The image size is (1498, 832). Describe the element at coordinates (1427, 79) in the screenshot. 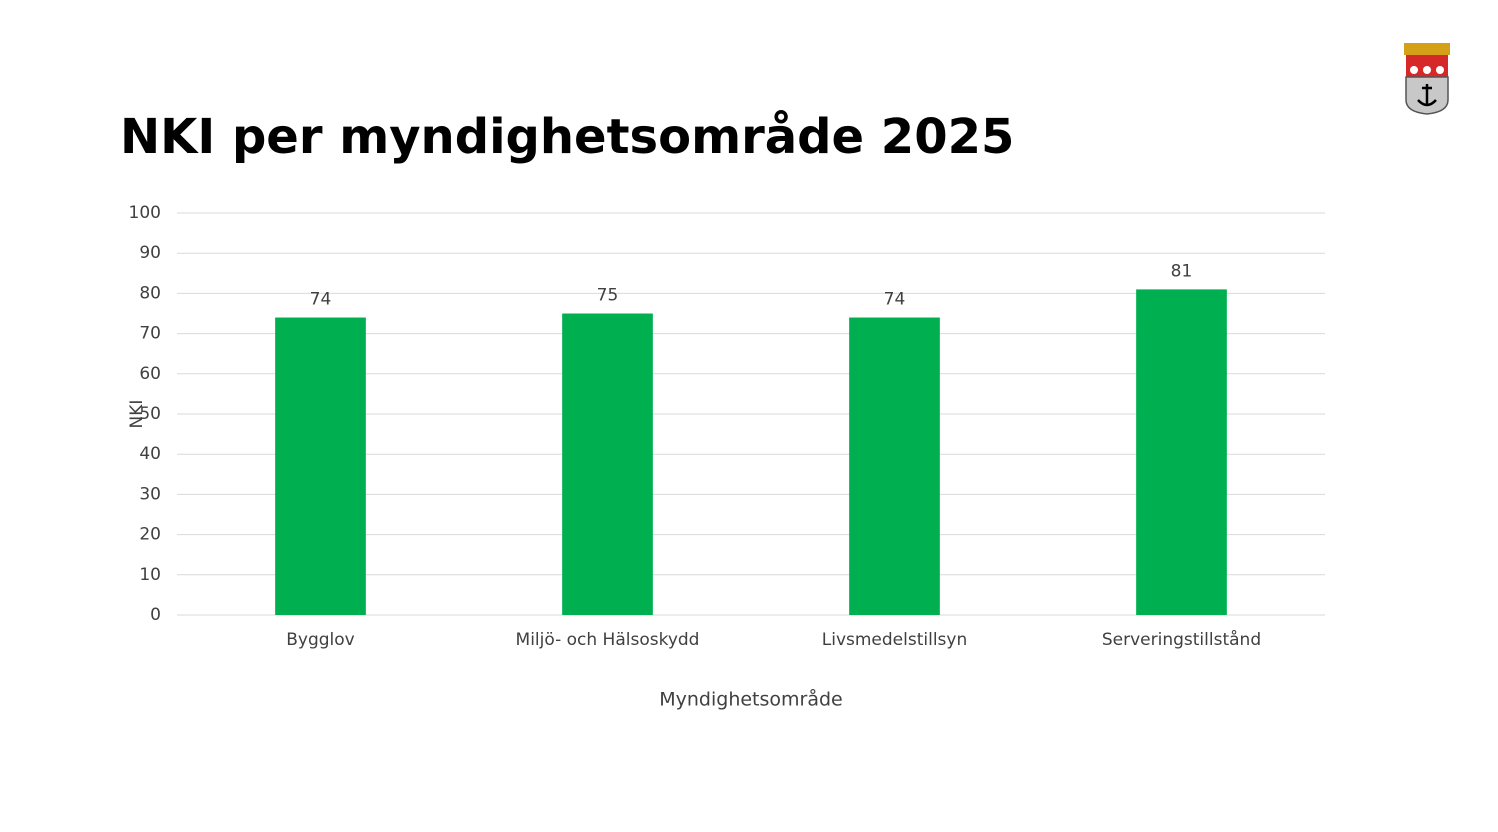

I see `coat-of-arms` at that location.